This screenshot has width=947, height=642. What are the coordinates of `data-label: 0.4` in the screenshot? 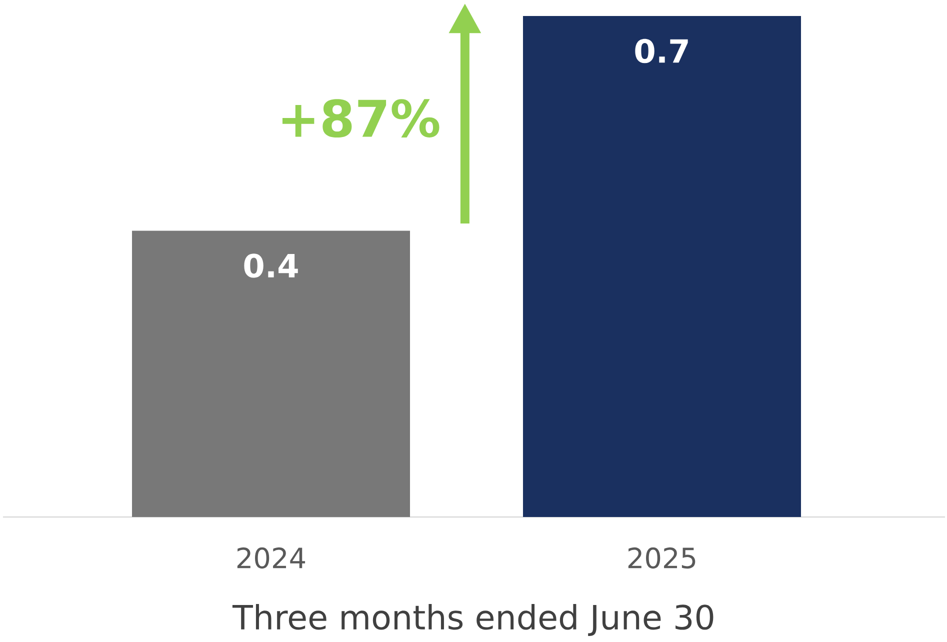 It's located at (271, 266).